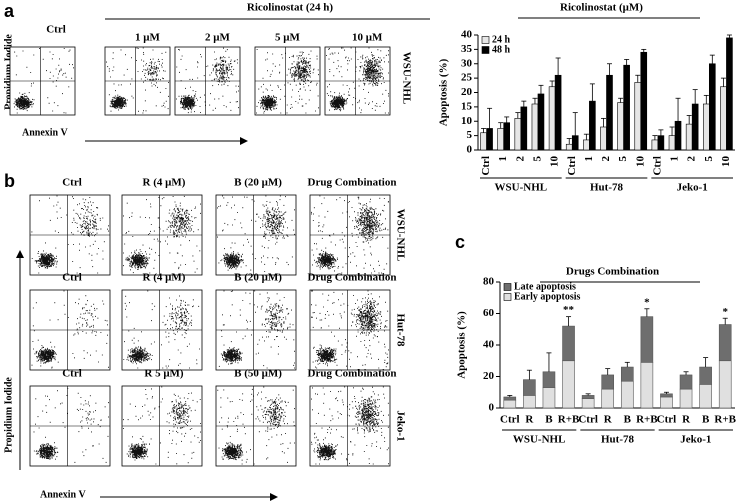 This screenshot has height=504, width=738. I want to click on column-label: 1 μM, so click(147, 38).